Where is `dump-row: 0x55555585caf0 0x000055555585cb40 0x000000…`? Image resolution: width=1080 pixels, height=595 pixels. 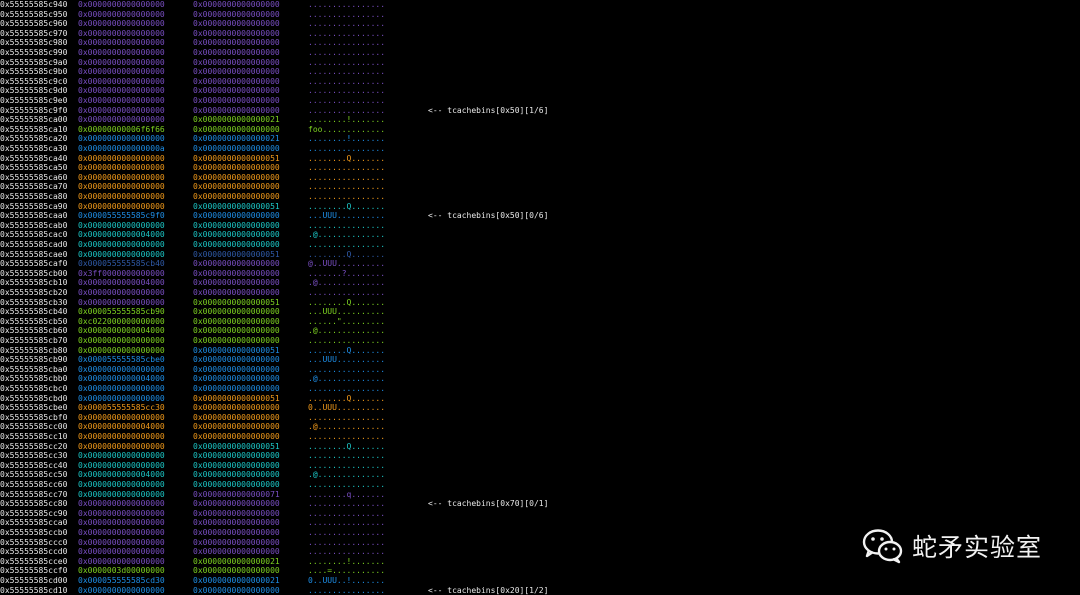 dump-row: 0x55555585caf0 0x000055555585cb40 0x000000… is located at coordinates (540, 264).